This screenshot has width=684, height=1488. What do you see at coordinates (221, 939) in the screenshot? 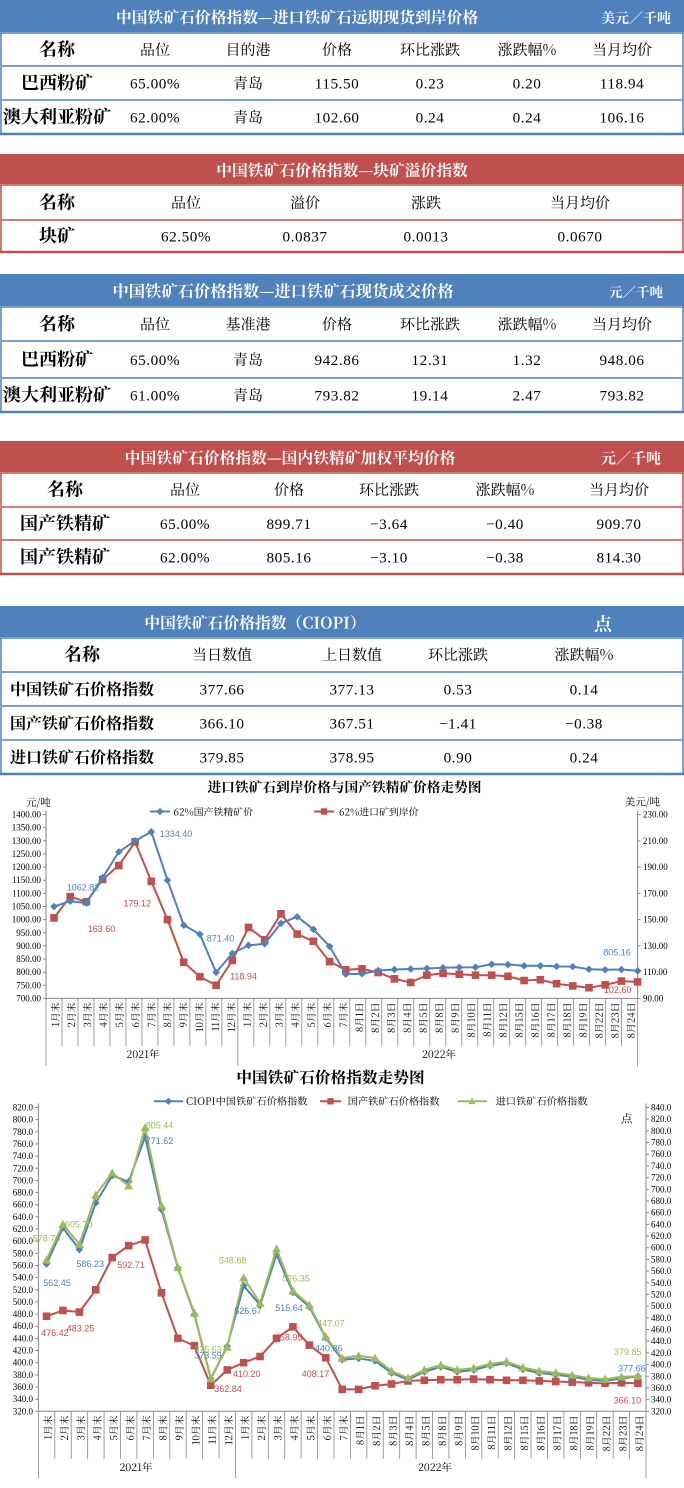
I see `svg-text: 871.40` at bounding box center [221, 939].